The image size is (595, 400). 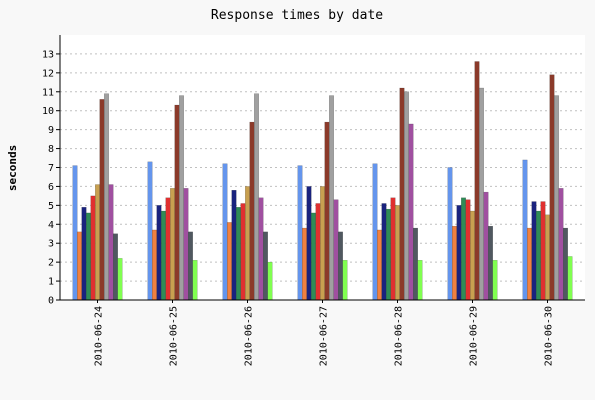 I want to click on y-tick-label: 11, so click(x=48, y=92).